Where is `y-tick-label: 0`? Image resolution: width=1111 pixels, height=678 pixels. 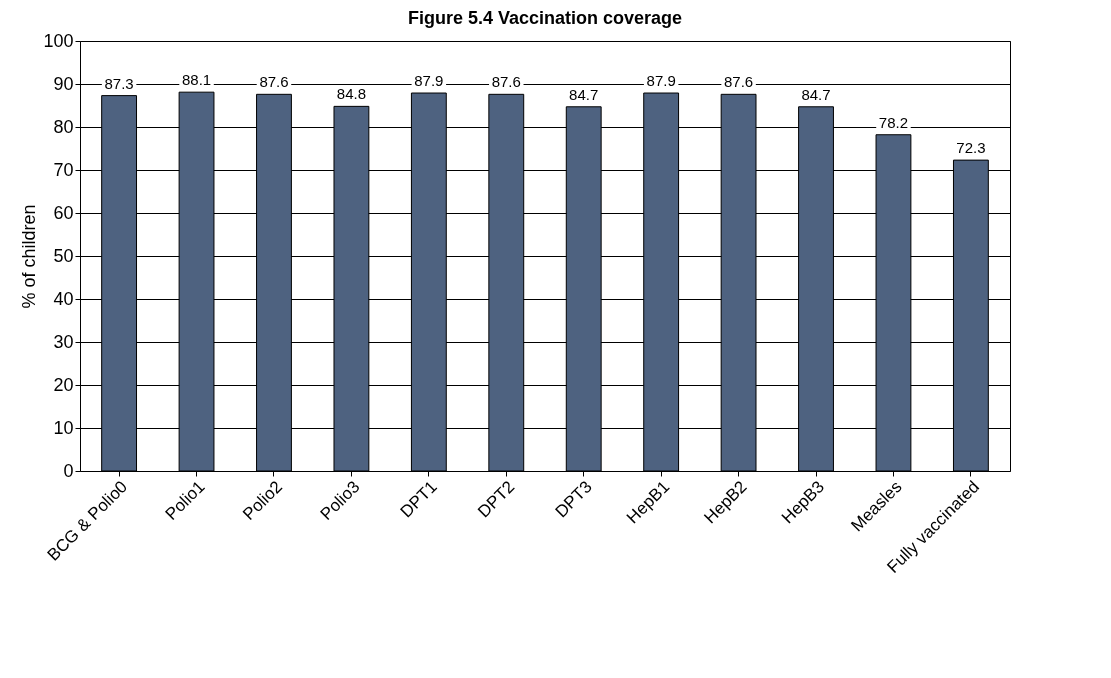
y-tick-label: 0 is located at coordinates (68, 470).